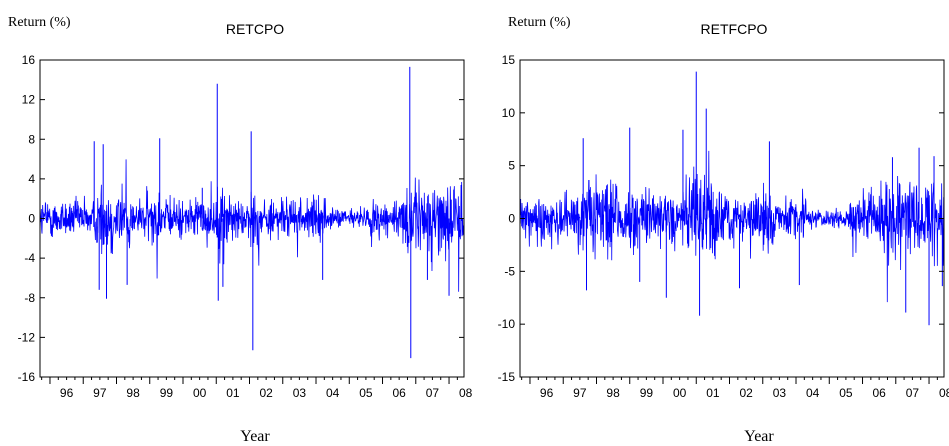  Describe the element at coordinates (29, 298) in the screenshot. I see `y-tick-label: -8` at that location.